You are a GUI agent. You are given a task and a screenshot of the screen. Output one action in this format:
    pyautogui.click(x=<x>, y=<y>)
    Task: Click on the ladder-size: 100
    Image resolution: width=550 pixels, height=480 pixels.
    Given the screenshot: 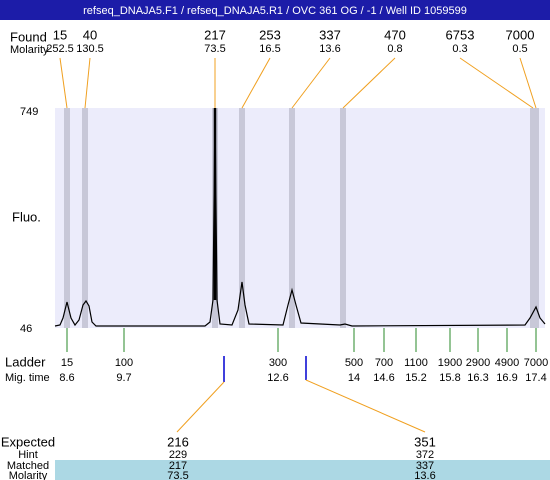 What is the action you would take?
    pyautogui.click(x=124, y=363)
    